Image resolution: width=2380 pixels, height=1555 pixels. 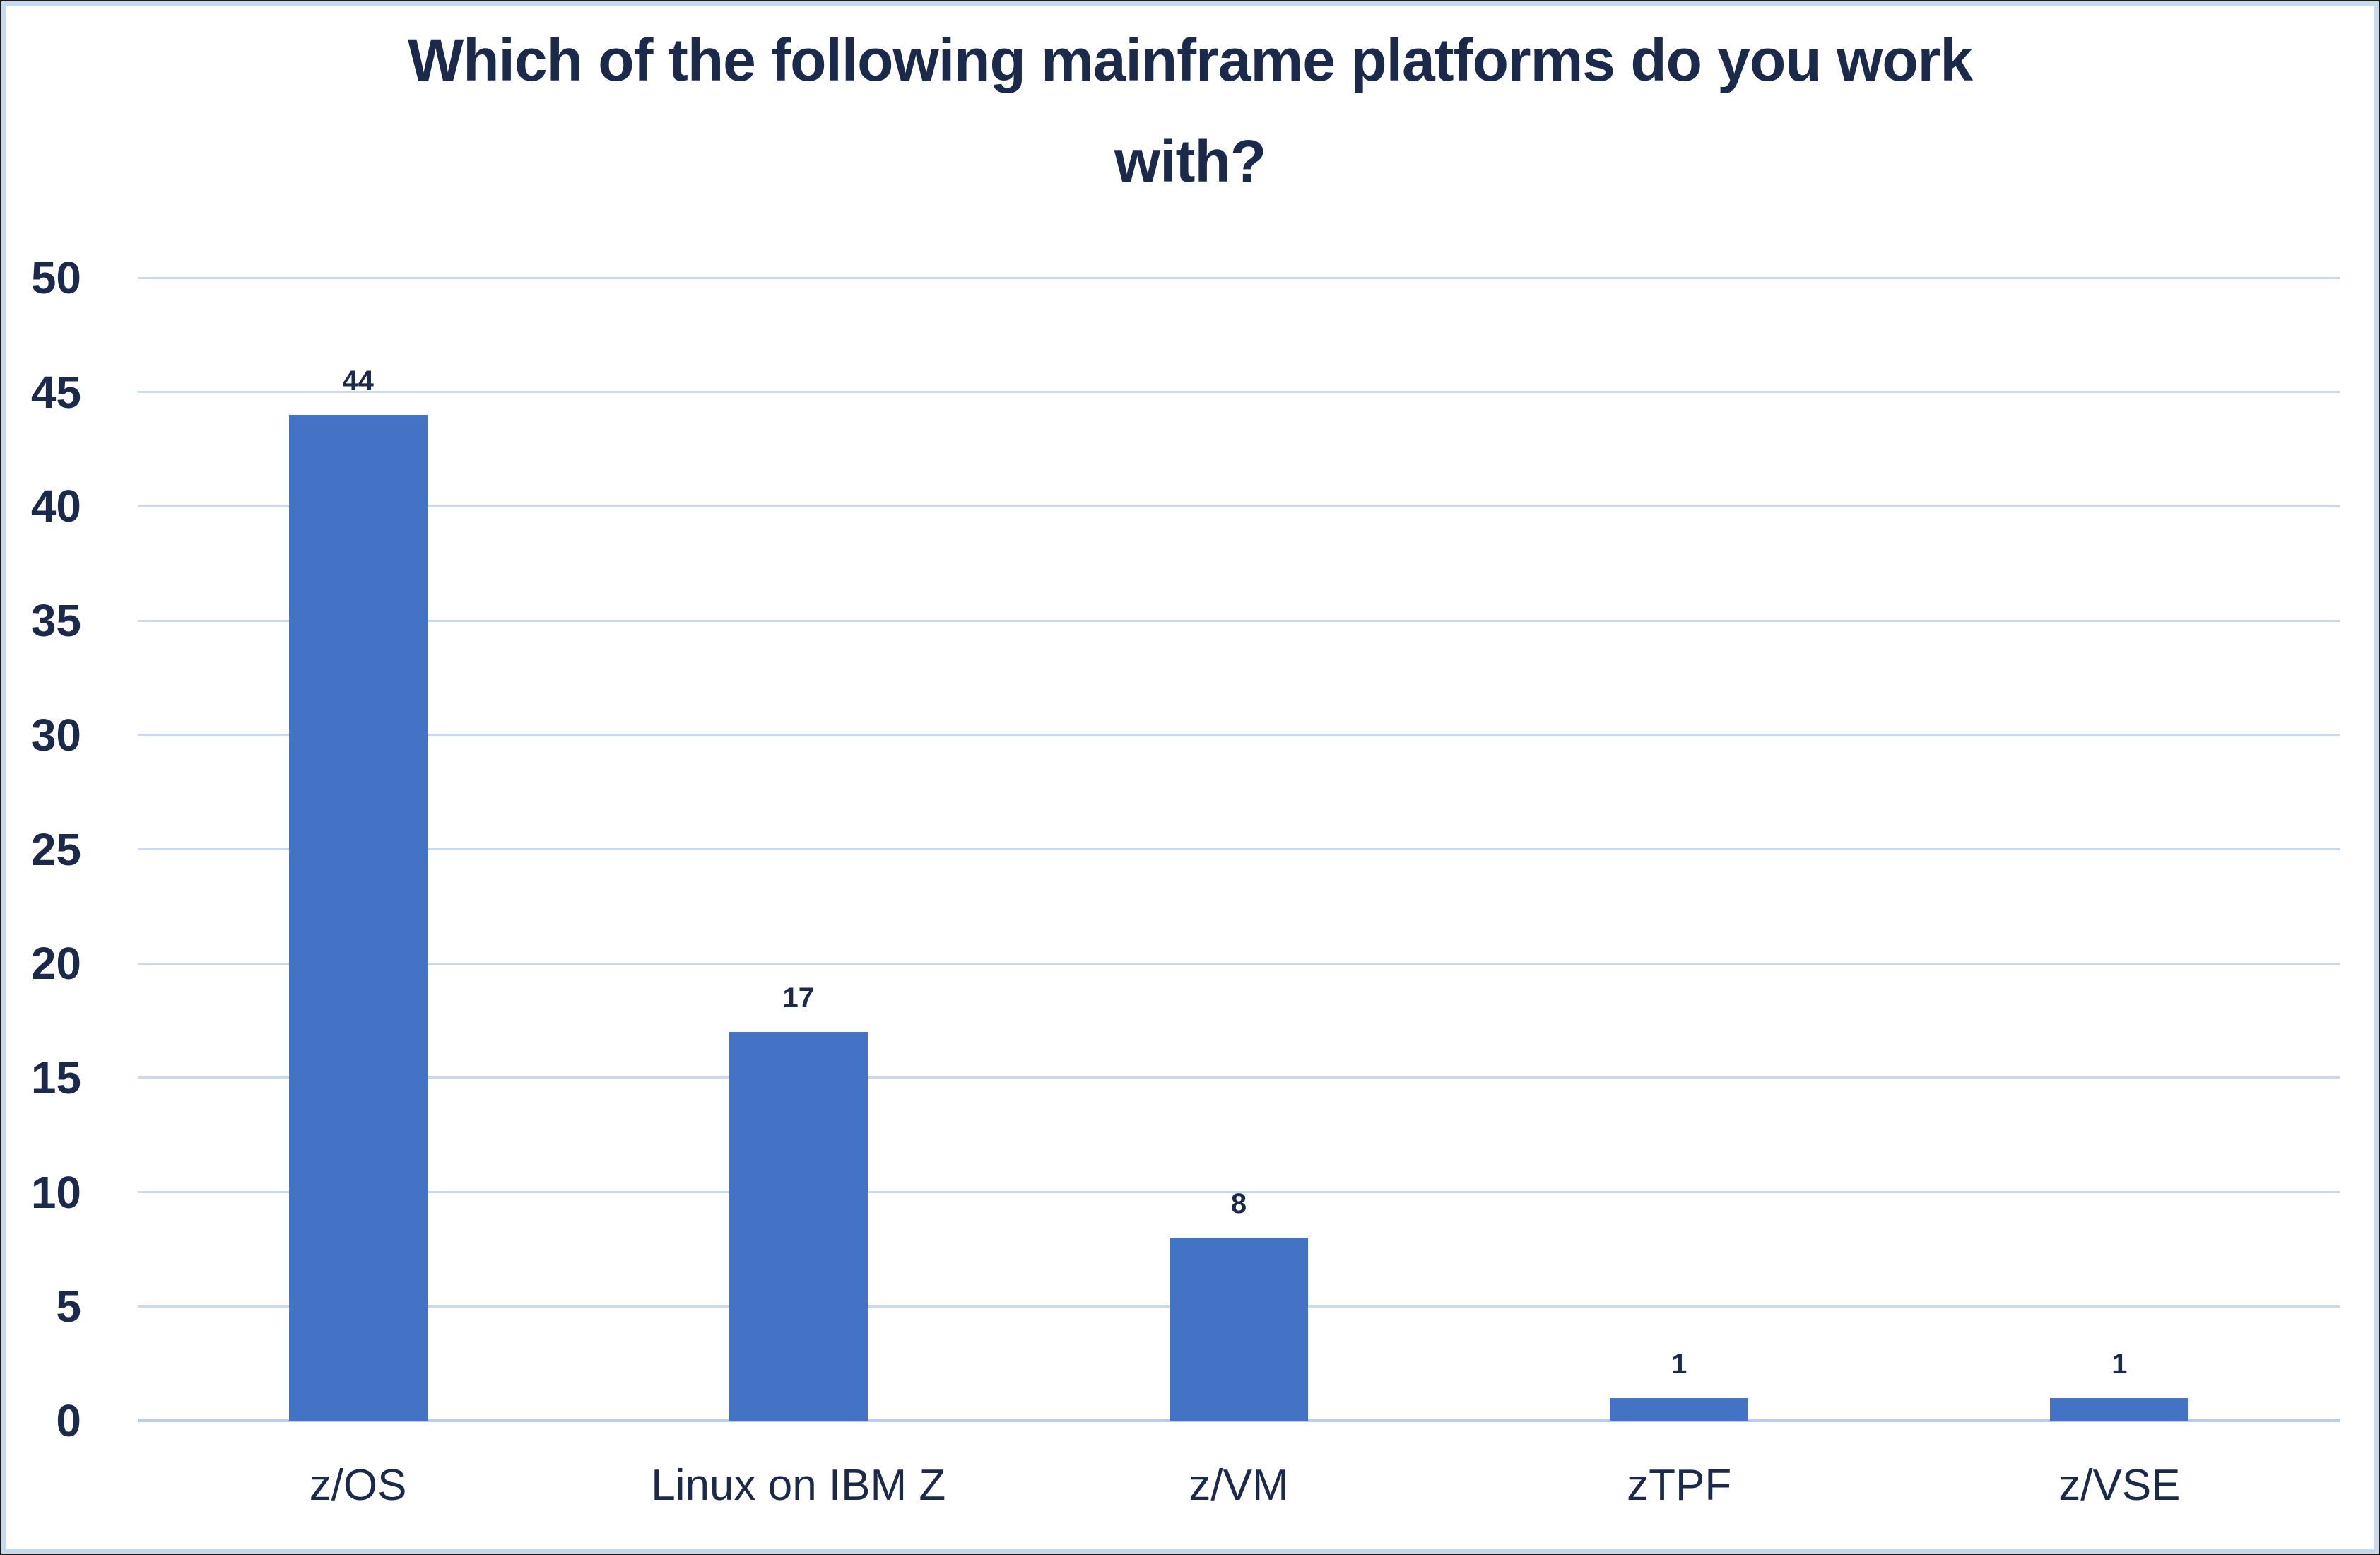 I want to click on category-label: z/OS, so click(x=358, y=1485).